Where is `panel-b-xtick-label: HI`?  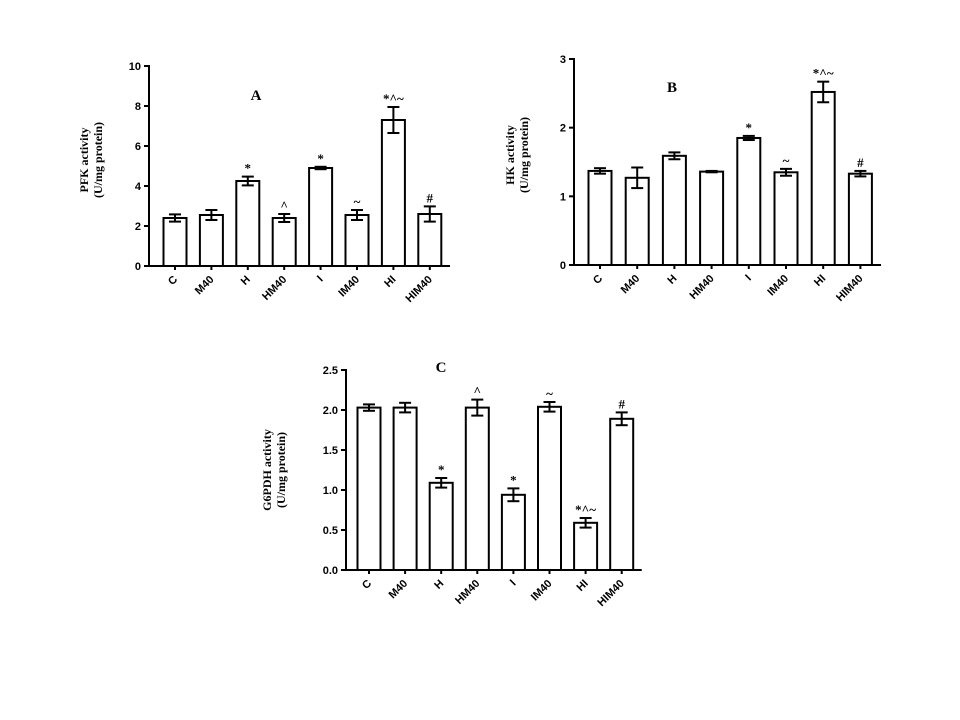
panel-b-xtick-label: HI is located at coordinates (820, 281).